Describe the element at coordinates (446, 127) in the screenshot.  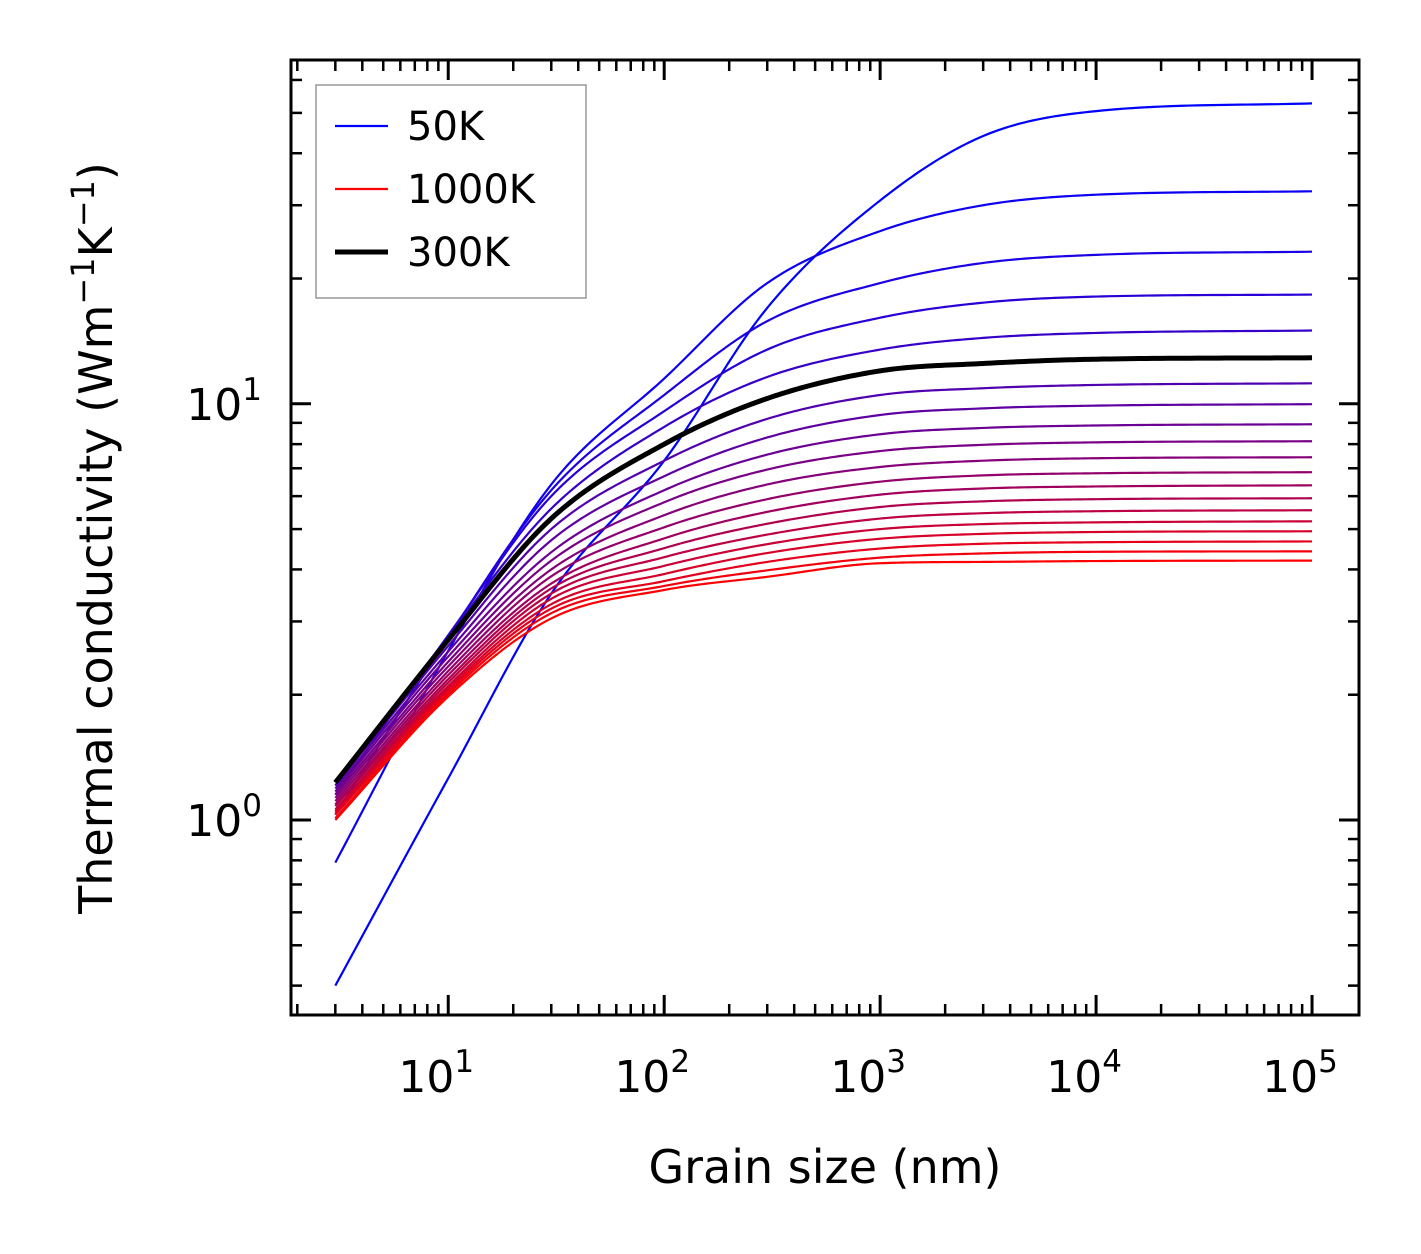
I see `legend-label-50K: 50K` at that location.